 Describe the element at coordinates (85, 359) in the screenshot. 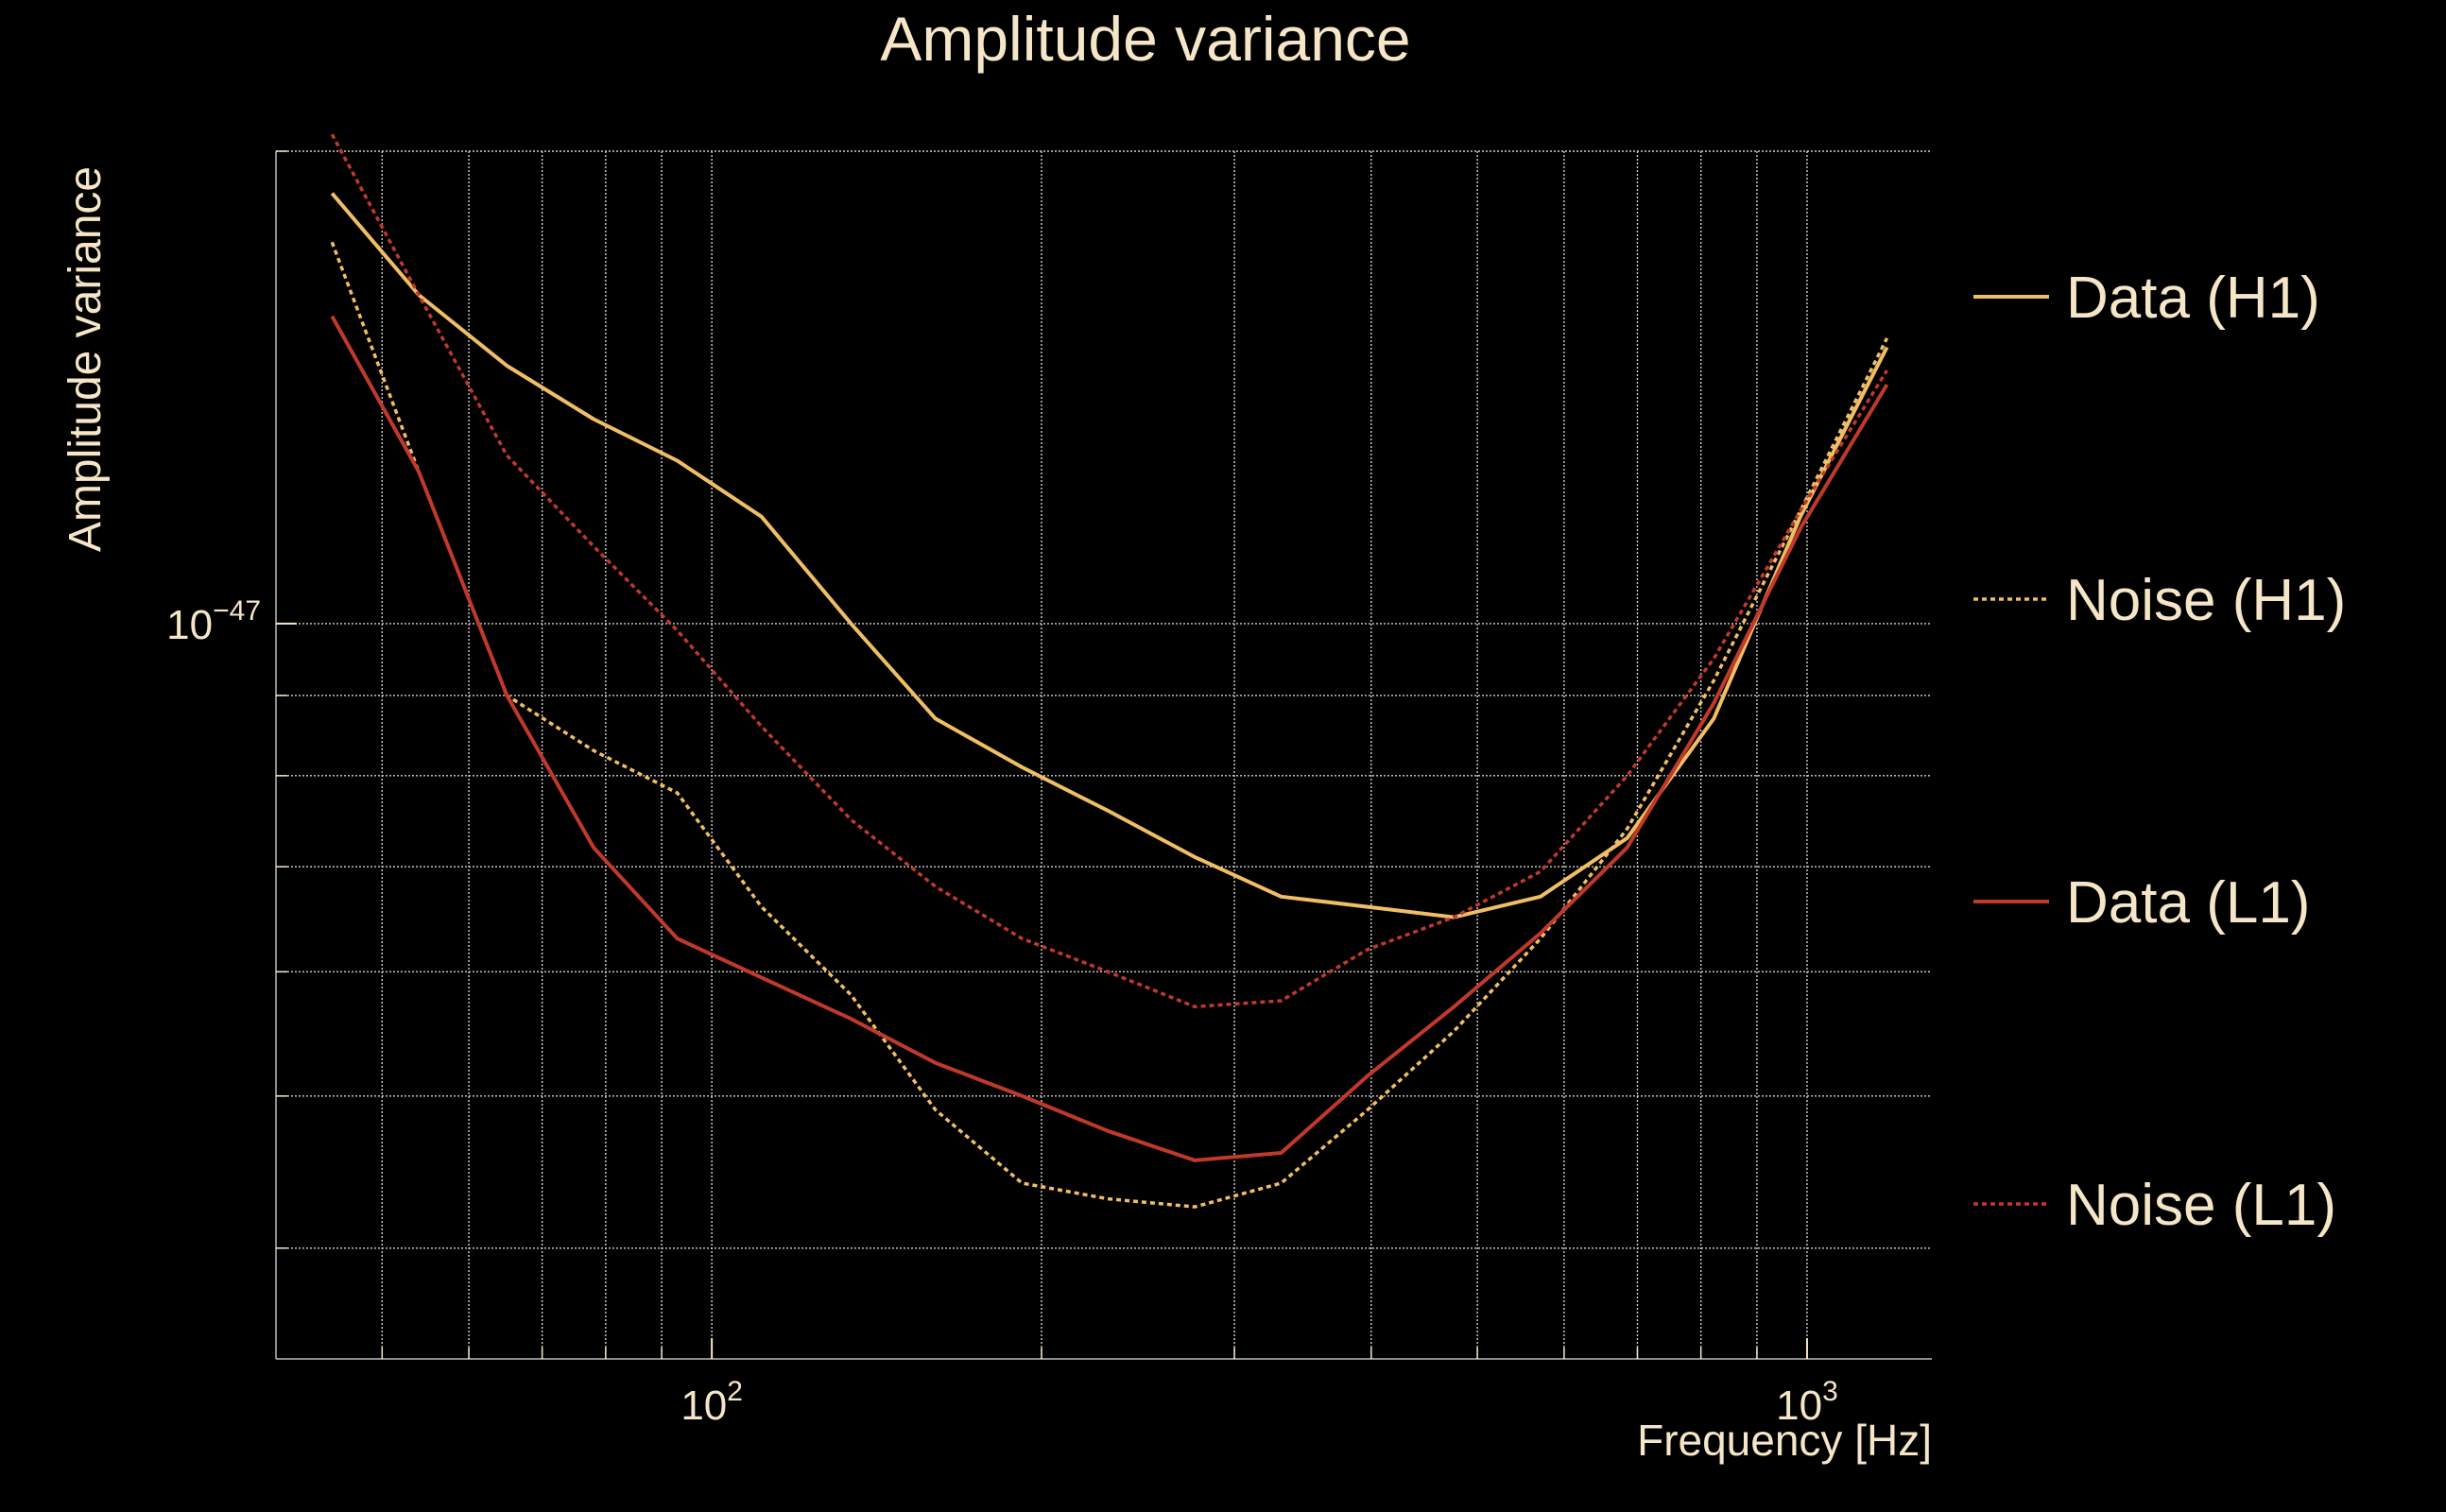

I see `y-axis-label: Amplitude variance` at that location.